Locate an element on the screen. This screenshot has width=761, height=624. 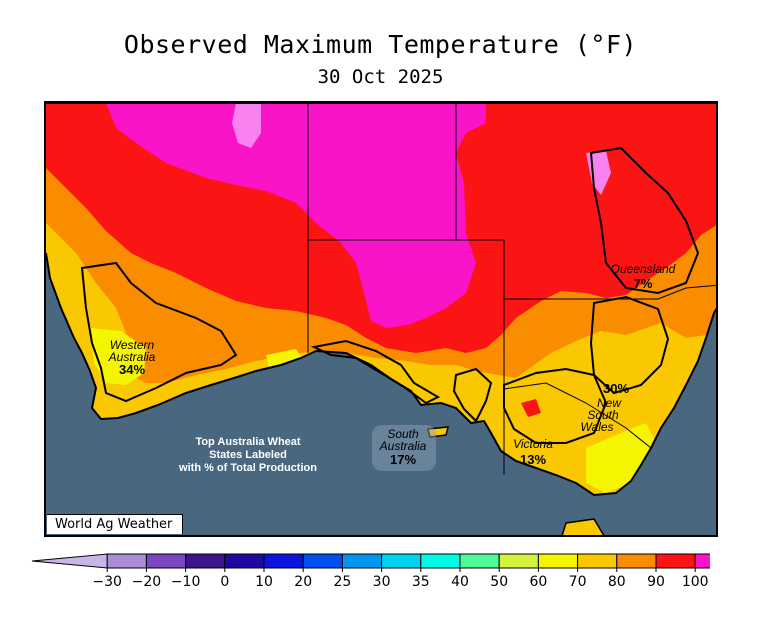
state-pct: 17% is located at coordinates (403, 459).